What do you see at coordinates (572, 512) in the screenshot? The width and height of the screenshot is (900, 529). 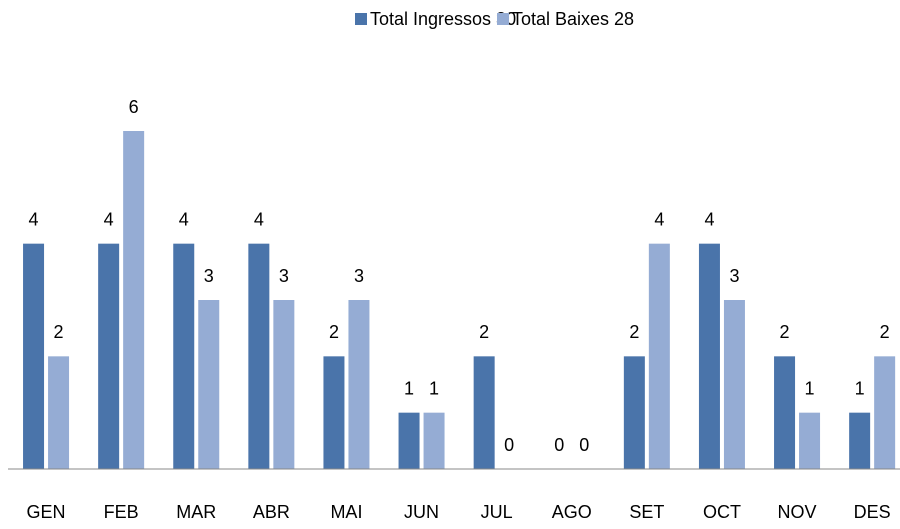 I see `x-tick-label: AGO` at bounding box center [572, 512].